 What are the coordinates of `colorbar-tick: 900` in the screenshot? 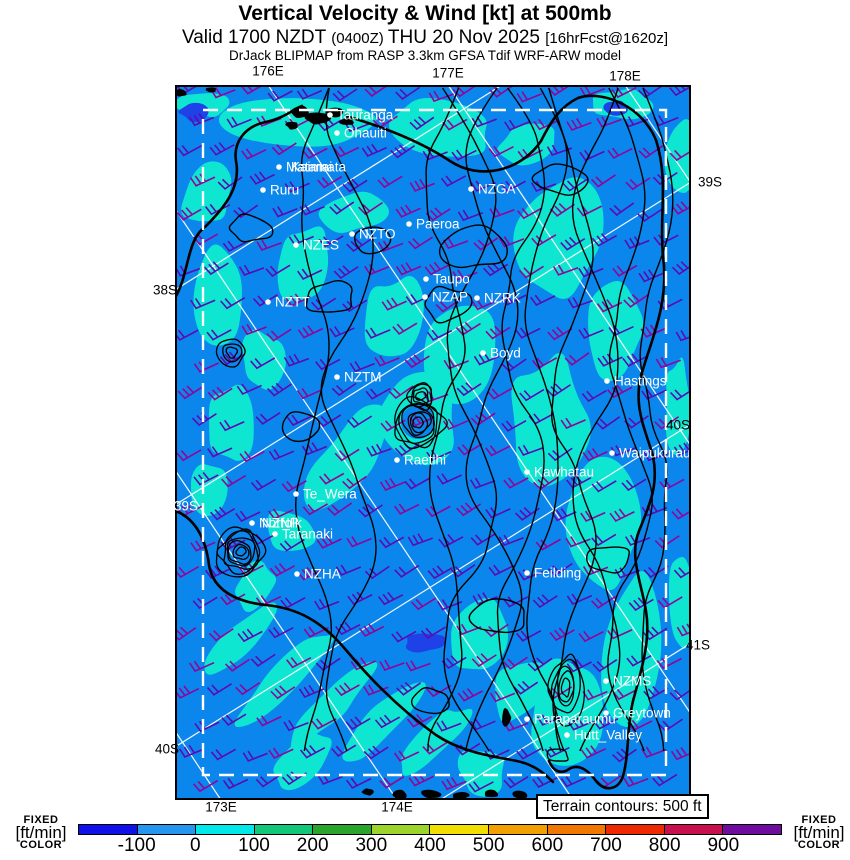 It's located at (723, 845).